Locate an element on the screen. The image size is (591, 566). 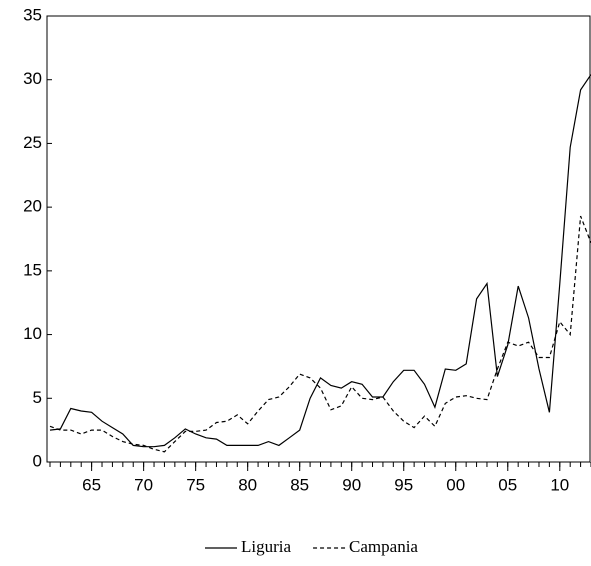
x-tick-label: 80 is located at coordinates (247, 484).